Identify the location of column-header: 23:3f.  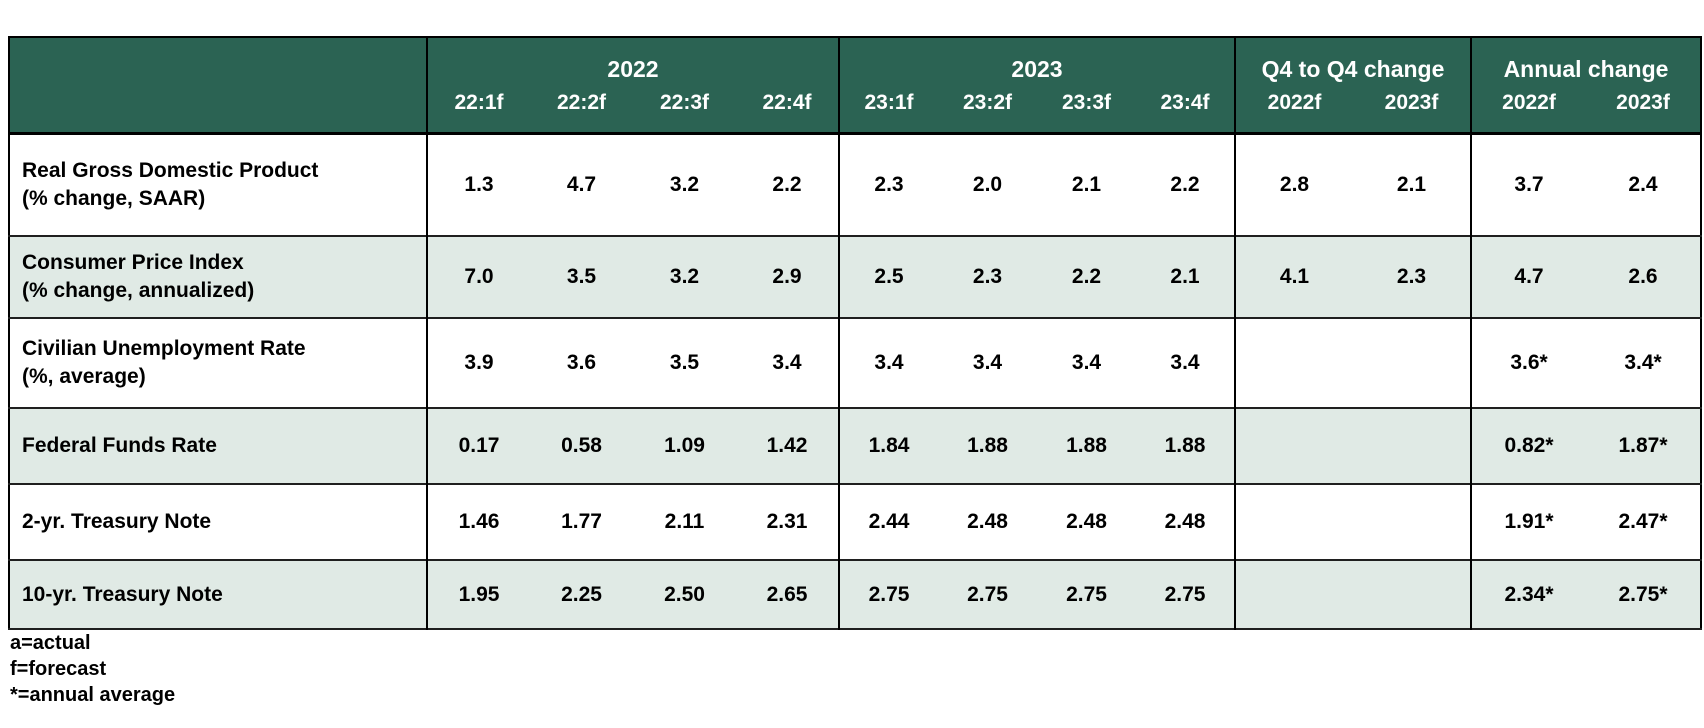
(1086, 111).